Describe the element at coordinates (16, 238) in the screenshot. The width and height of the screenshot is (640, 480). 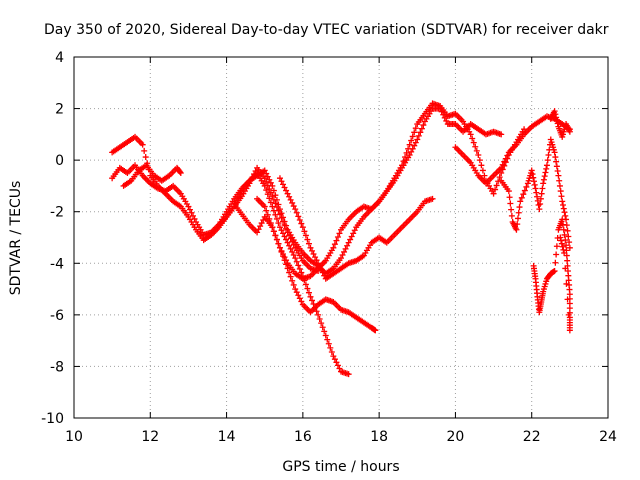
I see `y-axis-label: SDTVAR / TECUs` at that location.